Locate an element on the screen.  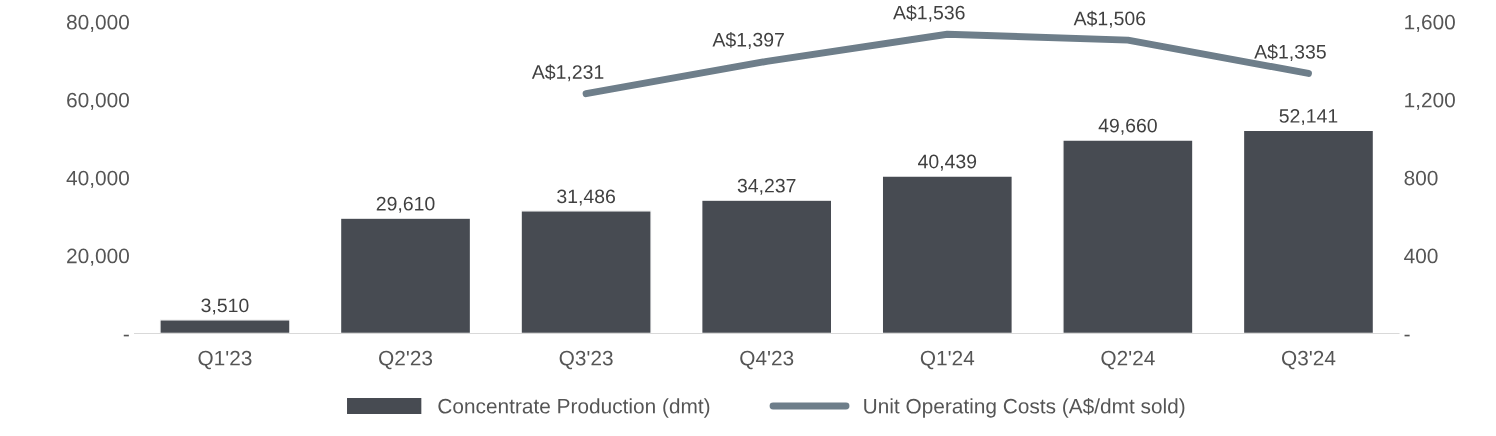
x-tick-label: Q2'23 is located at coordinates (406, 360).